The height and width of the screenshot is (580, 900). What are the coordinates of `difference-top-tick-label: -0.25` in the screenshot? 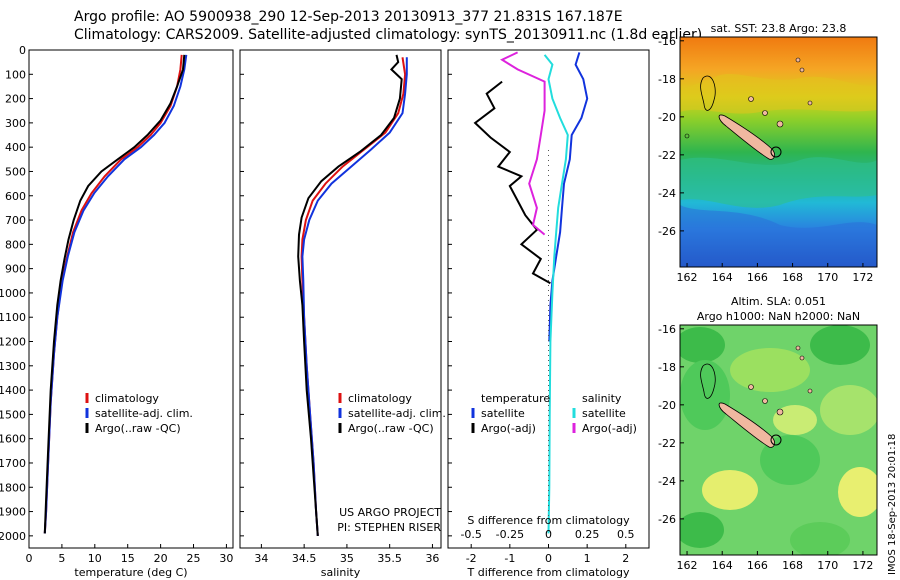 It's located at (510, 534).